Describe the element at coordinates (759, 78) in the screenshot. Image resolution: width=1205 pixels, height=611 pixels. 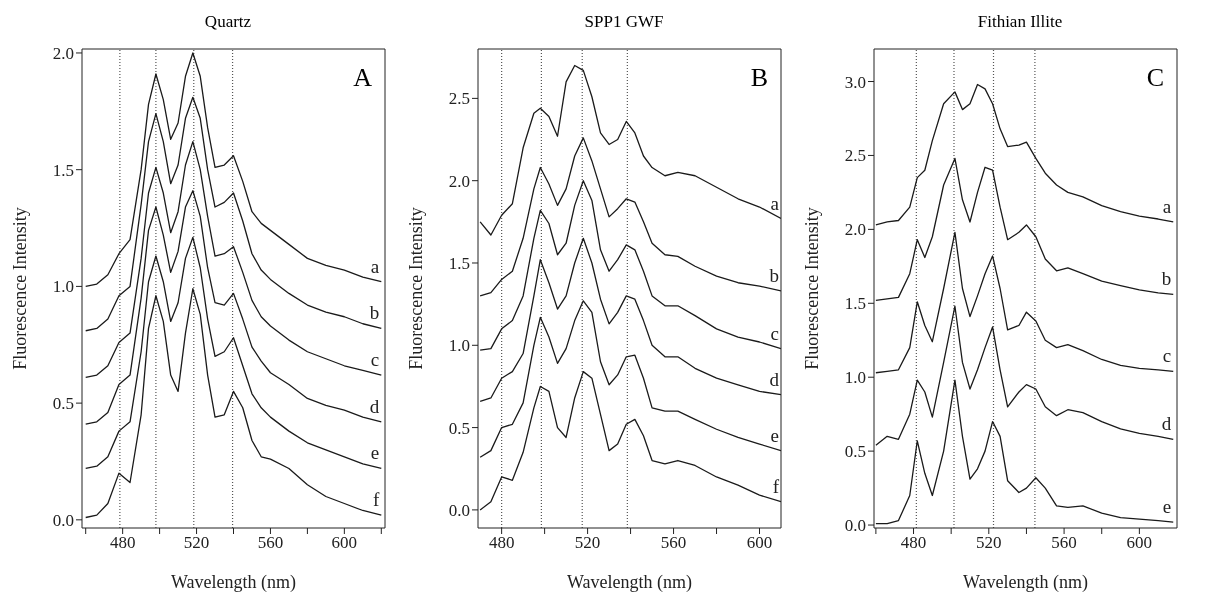
I see `annotation: B` at that location.